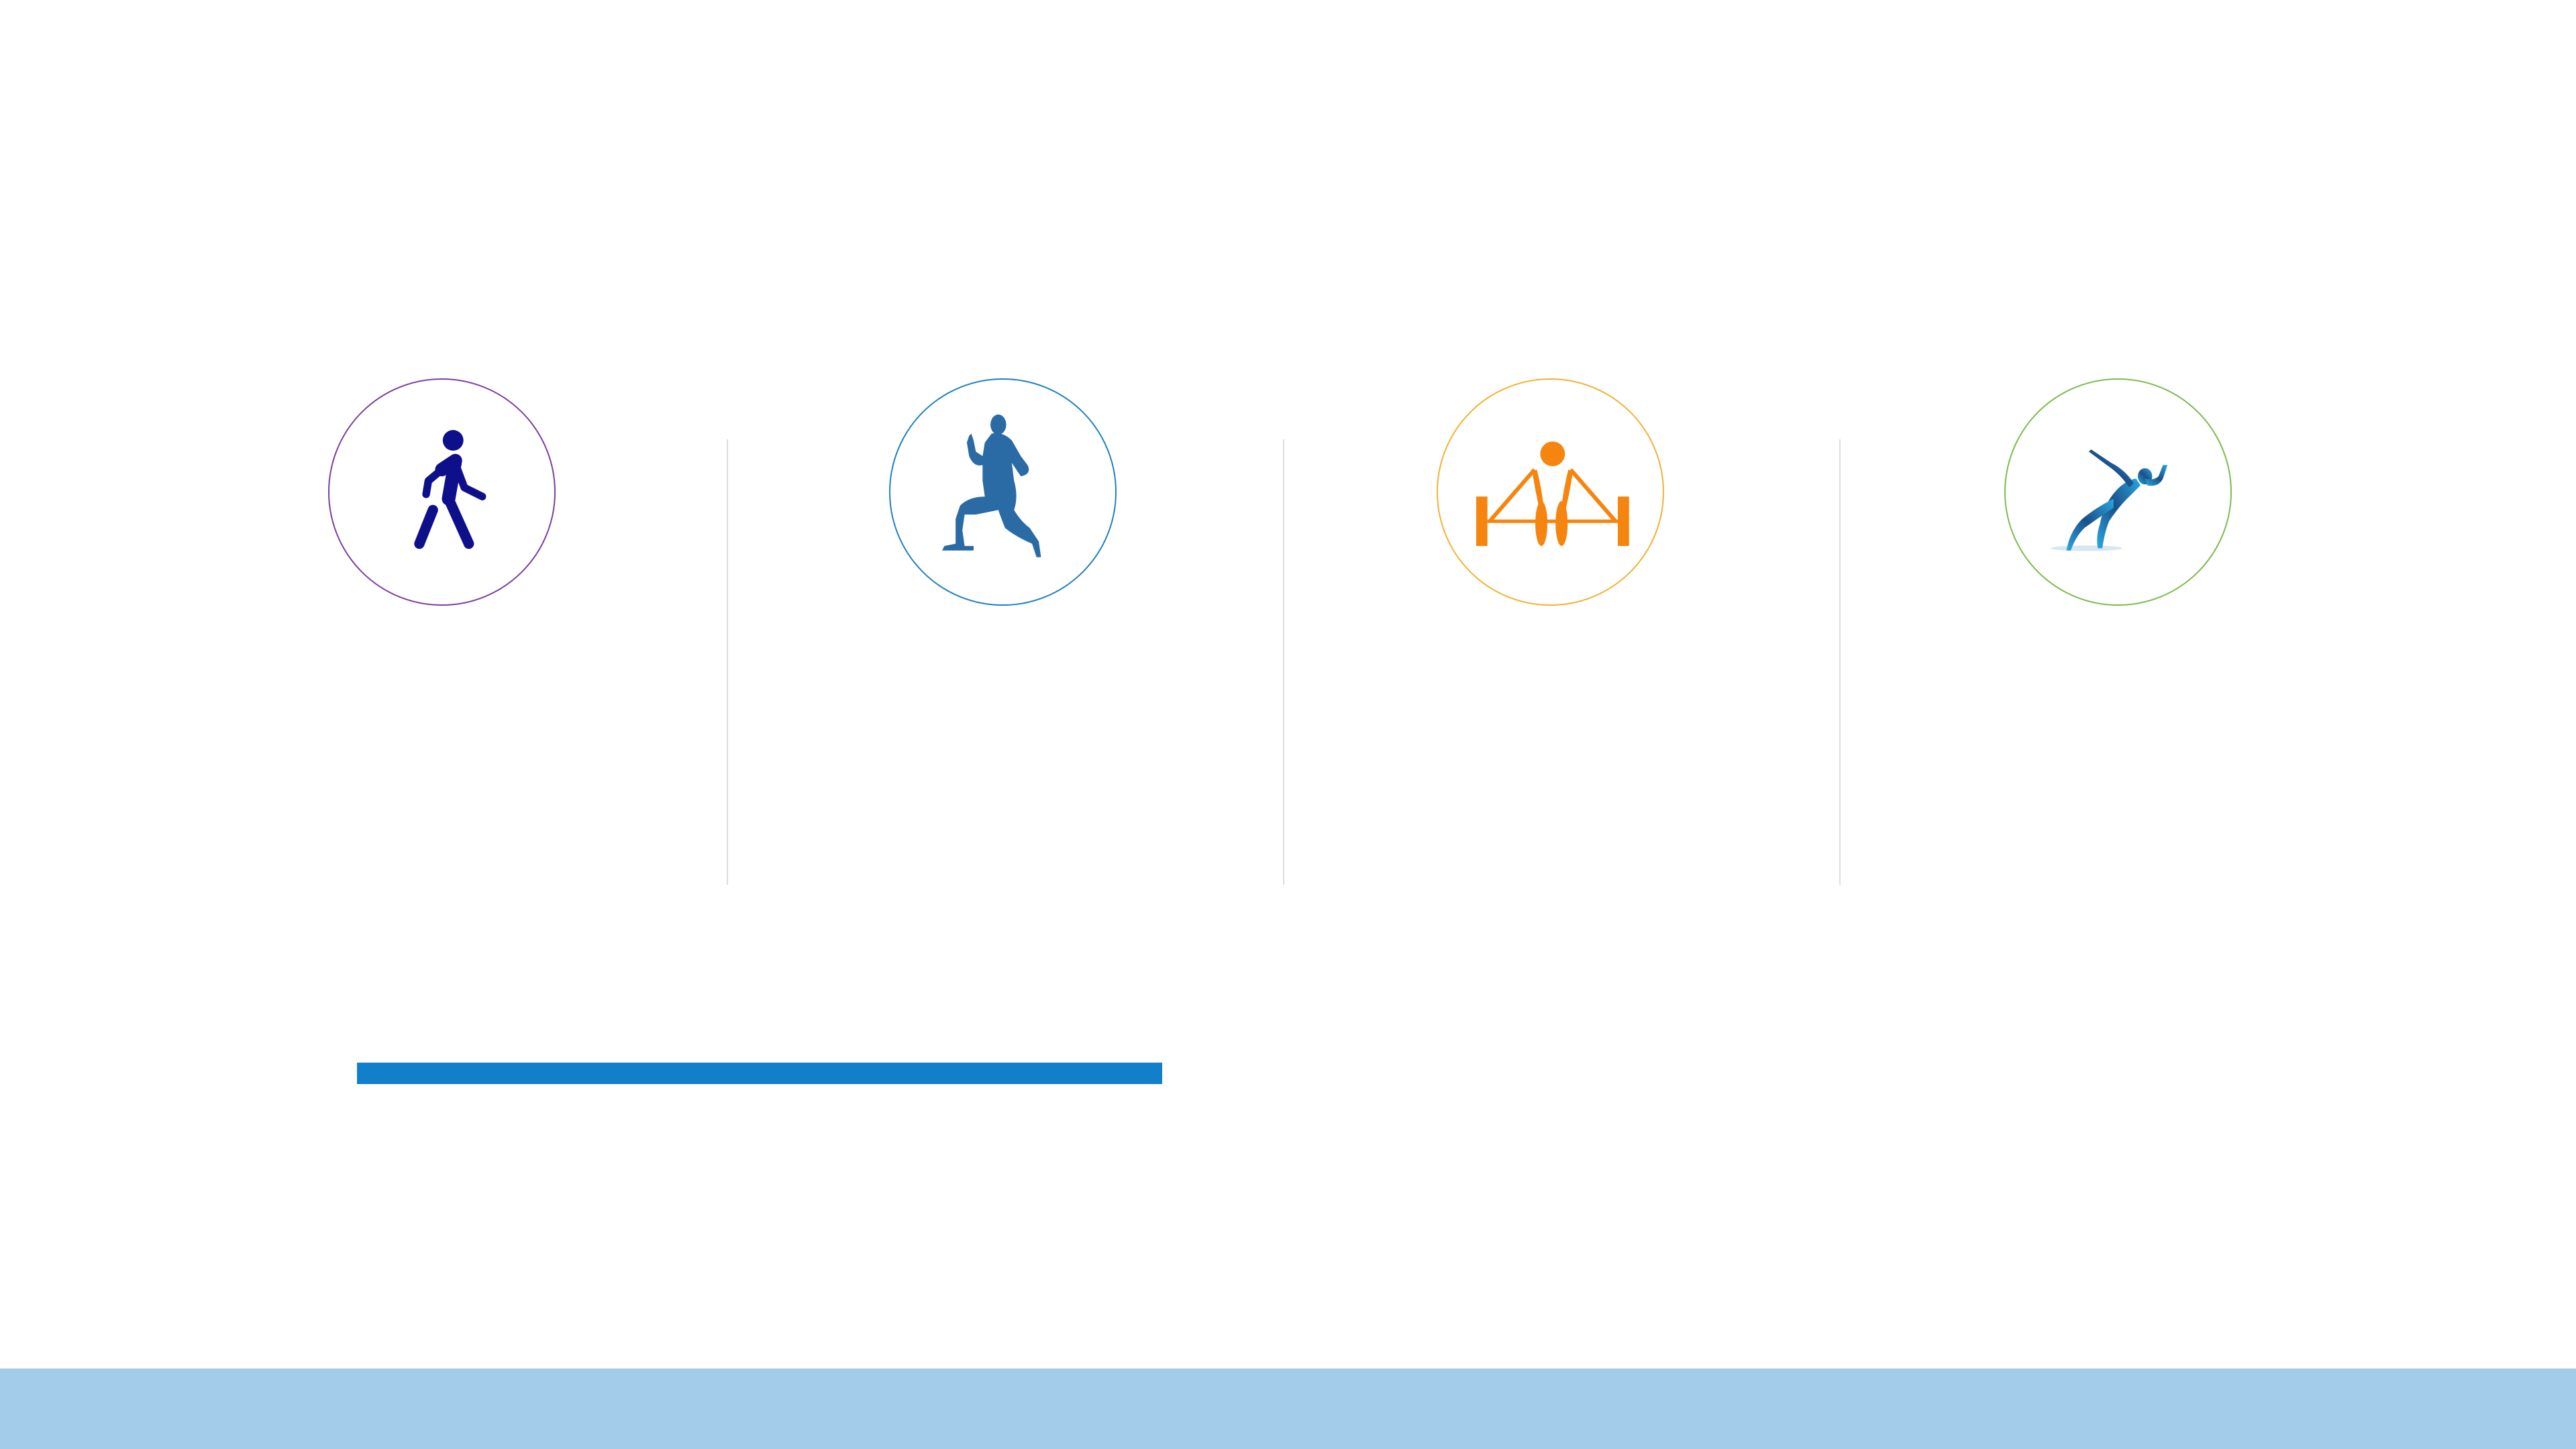 This screenshot has height=1449, width=2576. I want to click on walking-icon-circle, so click(442, 492).